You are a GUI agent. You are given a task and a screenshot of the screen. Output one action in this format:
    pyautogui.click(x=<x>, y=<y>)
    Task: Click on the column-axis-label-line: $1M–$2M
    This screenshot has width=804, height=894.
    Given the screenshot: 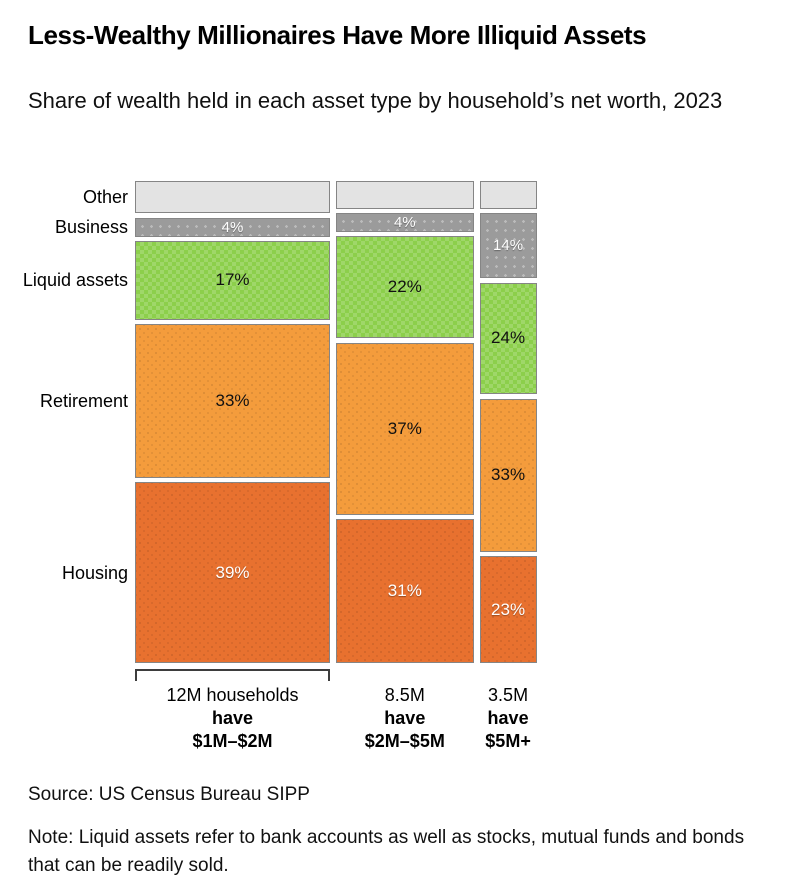 What is the action you would take?
    pyautogui.click(x=232, y=741)
    